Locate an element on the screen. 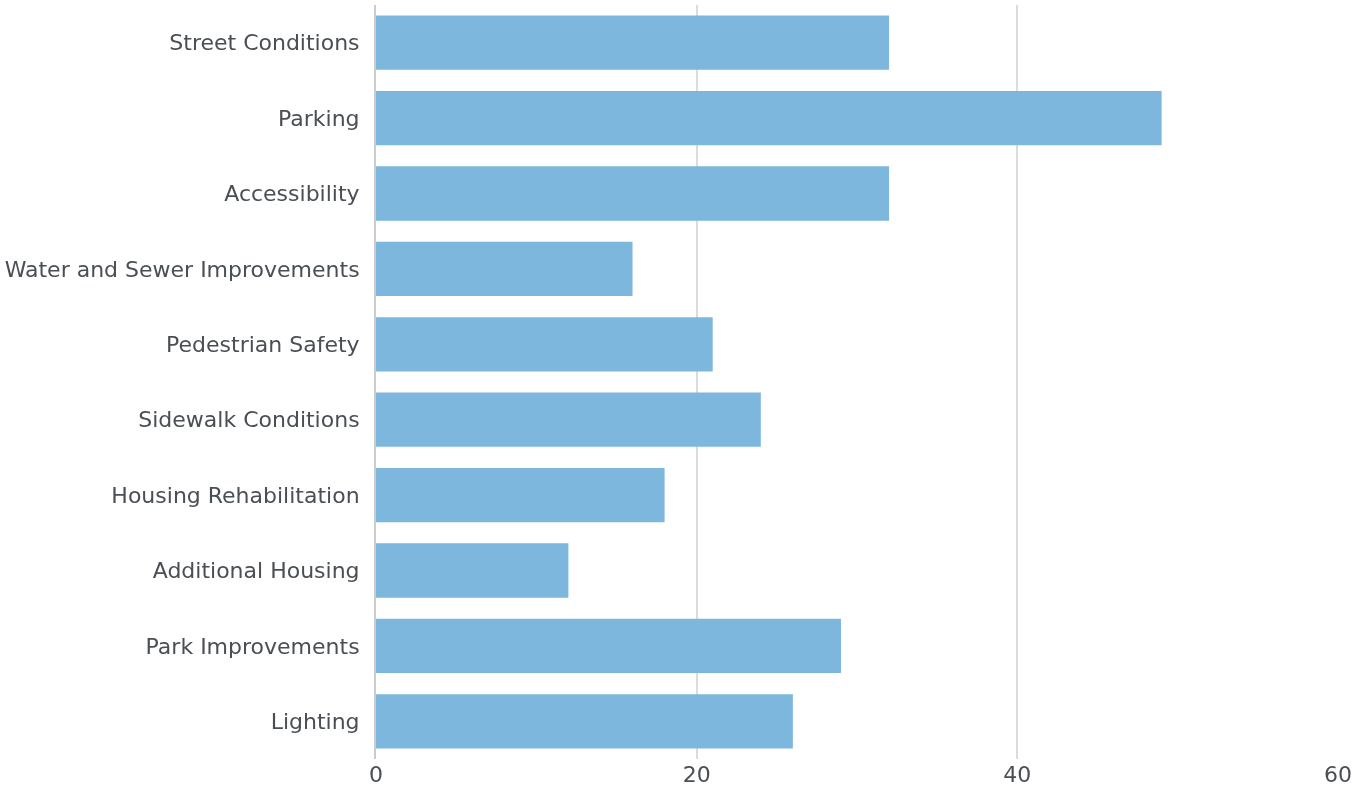 This screenshot has width=1360, height=804. y-tick-label: Pedestrian Safety is located at coordinates (263, 344).